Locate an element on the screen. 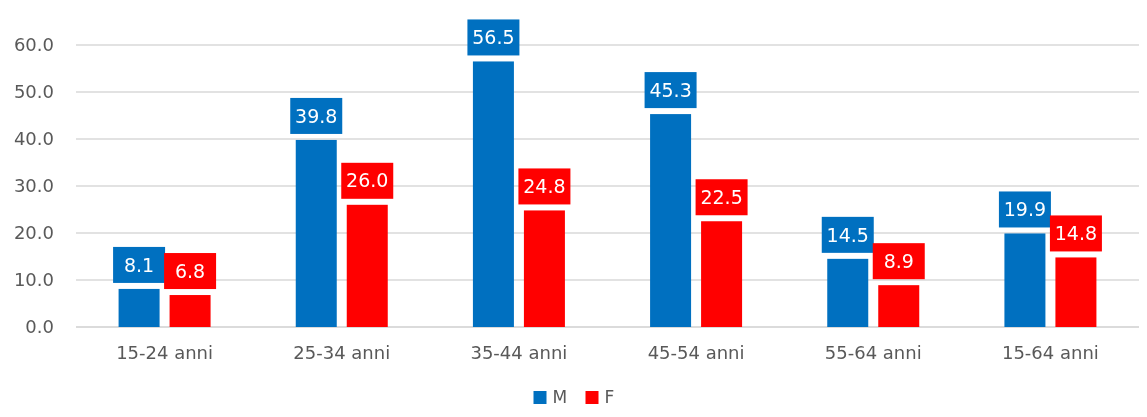 This screenshot has width=1147, height=417. x-tick-label: 45-54 anni is located at coordinates (696, 352).